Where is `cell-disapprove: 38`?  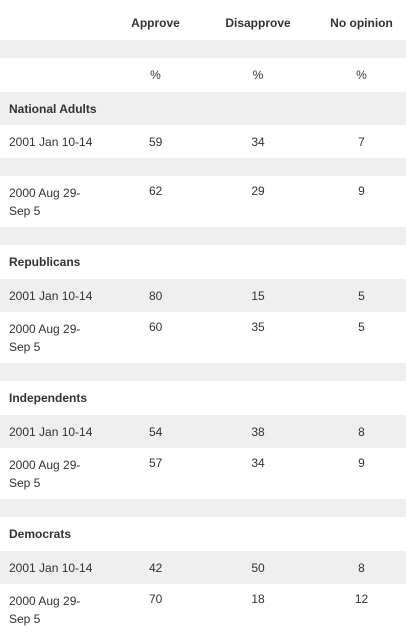 cell-disapprove: 38 is located at coordinates (258, 431).